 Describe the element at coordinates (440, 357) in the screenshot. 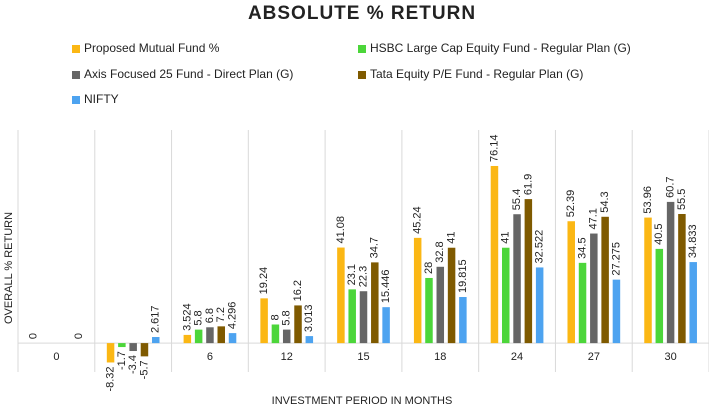

I see `x-tick-label: 18` at that location.